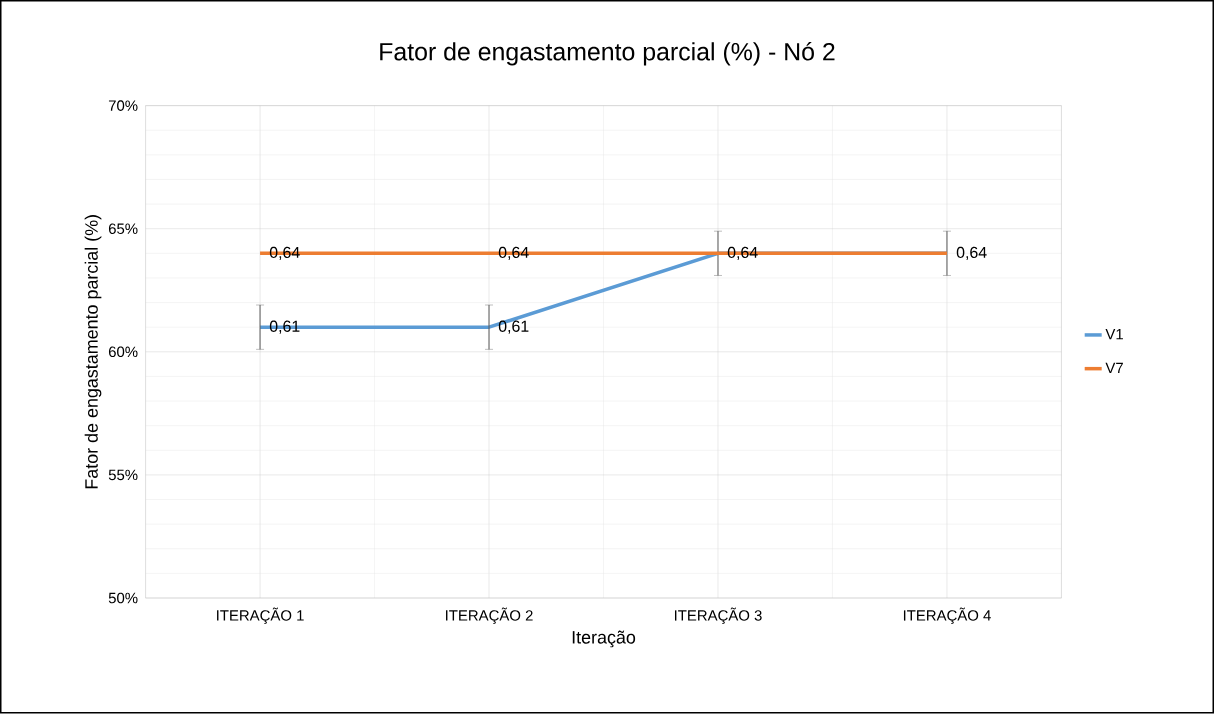 This screenshot has width=1214, height=714. I want to click on x-tick-label: ITERAÇÃO 1, so click(260, 615).